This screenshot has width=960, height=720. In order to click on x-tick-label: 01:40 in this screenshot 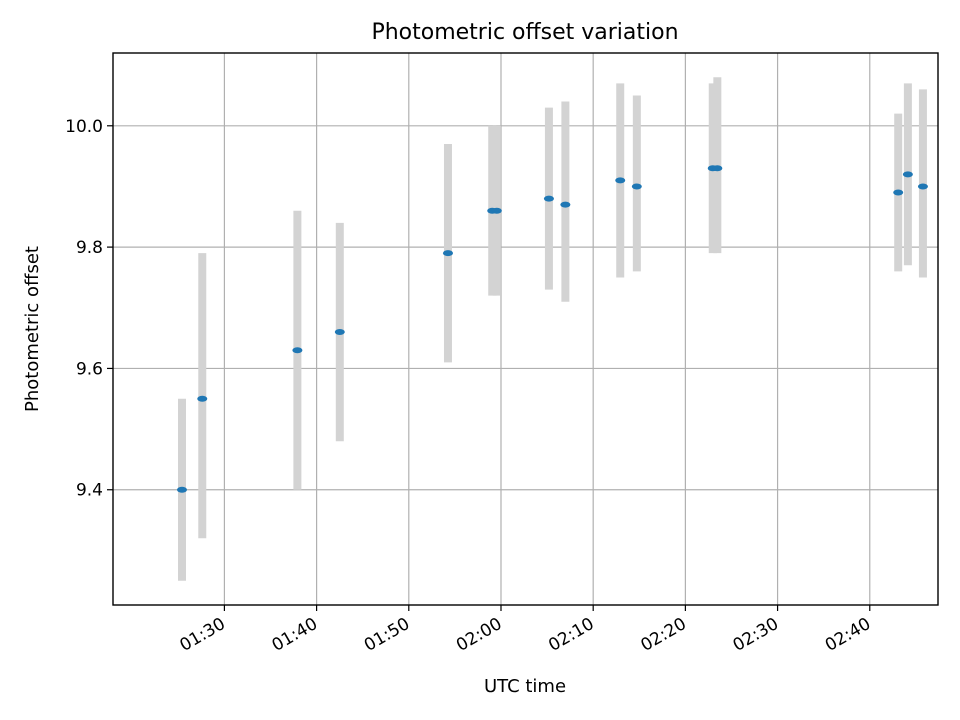, I will do `click(295, 635)`.